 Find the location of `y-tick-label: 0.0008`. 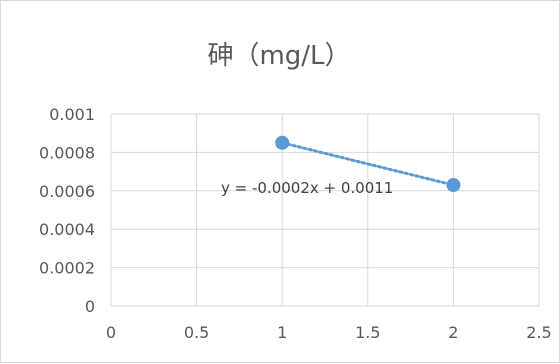

y-tick-label: 0.0008 is located at coordinates (67, 152).